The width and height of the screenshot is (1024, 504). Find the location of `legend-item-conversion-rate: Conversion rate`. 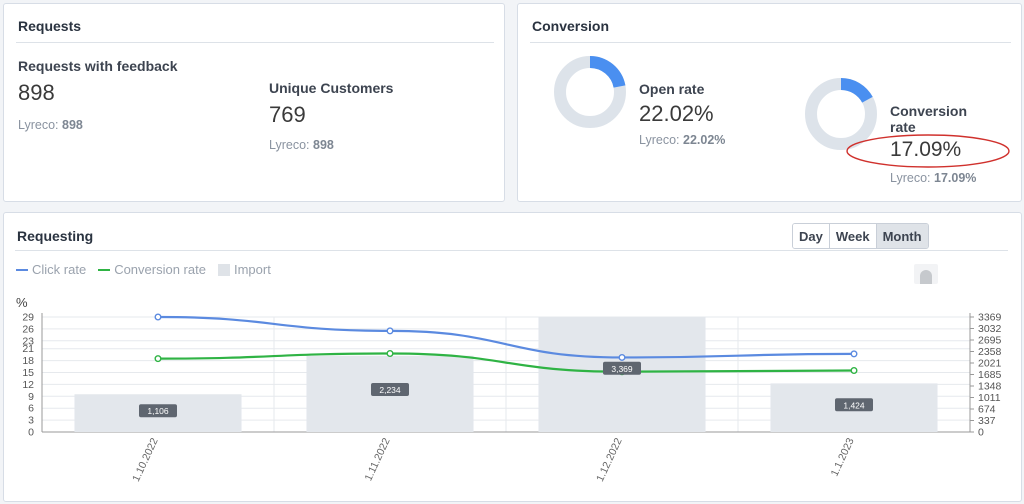

legend-item-conversion-rate: Conversion rate is located at coordinates (152, 269).